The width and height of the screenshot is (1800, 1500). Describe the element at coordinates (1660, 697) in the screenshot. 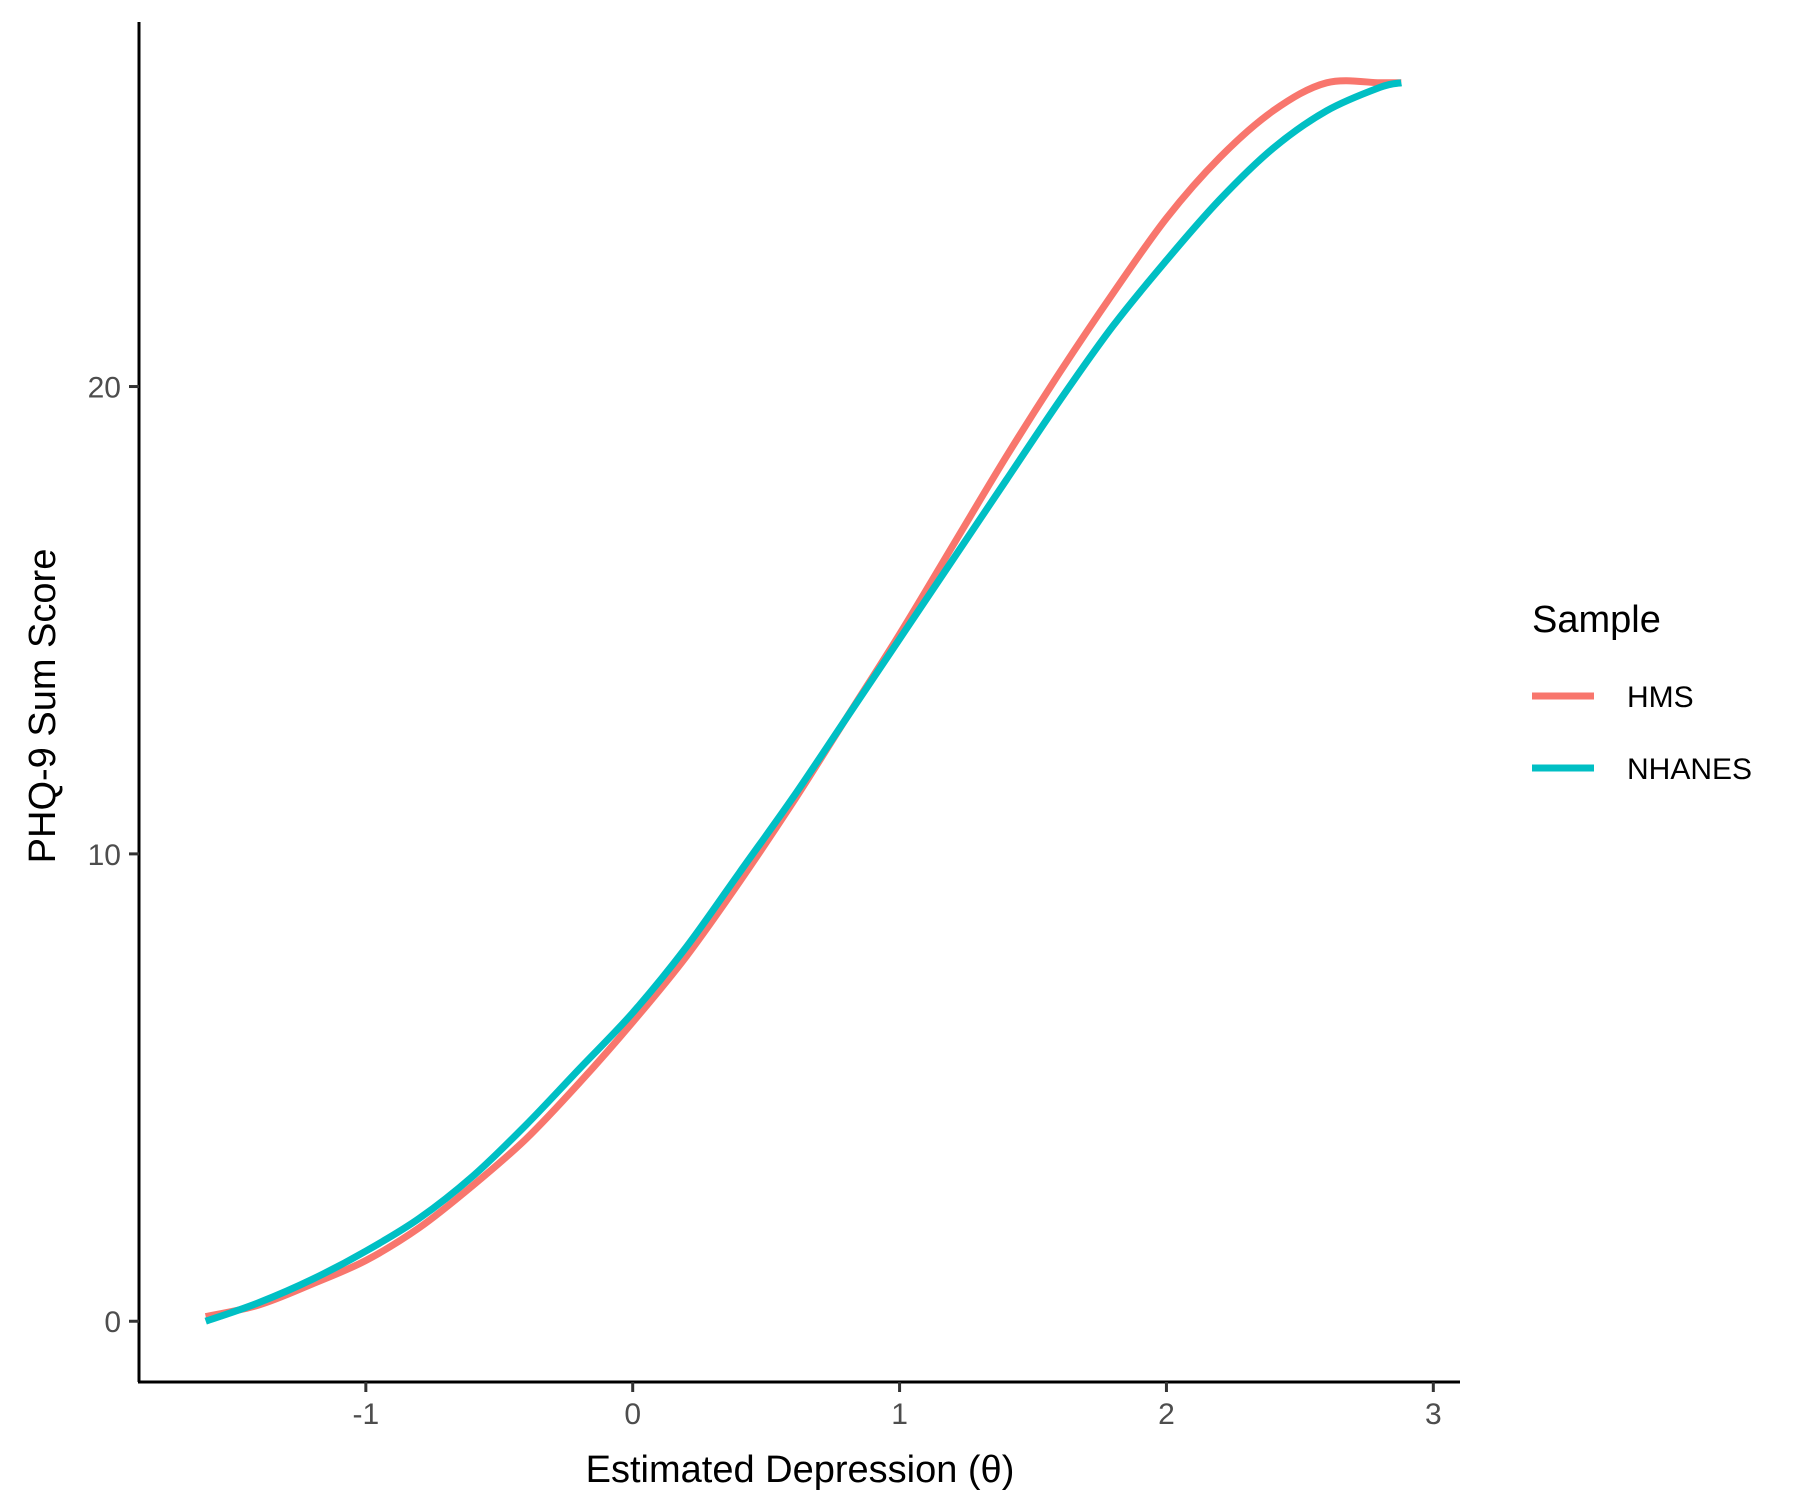

I see `legend-label-hms: HMS` at that location.